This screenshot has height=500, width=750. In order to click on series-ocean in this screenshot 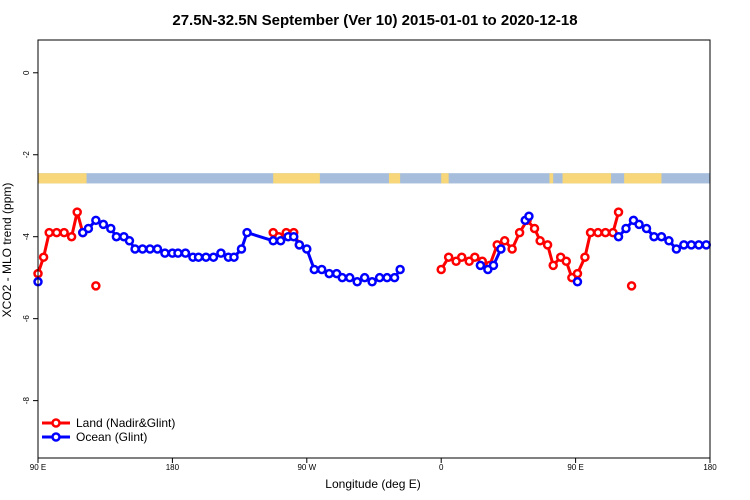, I will do `click(372, 249)`.